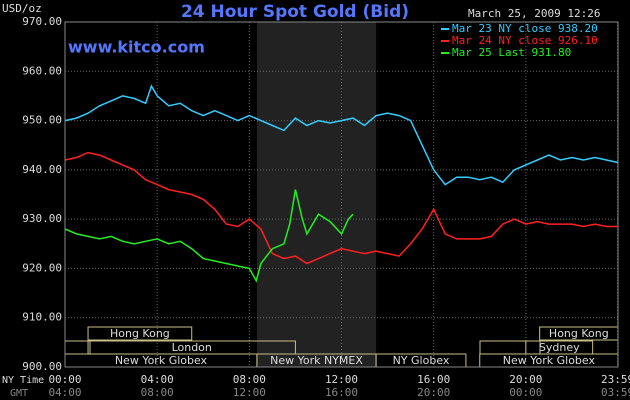 This screenshot has width=630, height=400. What do you see at coordinates (433, 379) in the screenshot?
I see `x-tick-label: 16:00` at bounding box center [433, 379].